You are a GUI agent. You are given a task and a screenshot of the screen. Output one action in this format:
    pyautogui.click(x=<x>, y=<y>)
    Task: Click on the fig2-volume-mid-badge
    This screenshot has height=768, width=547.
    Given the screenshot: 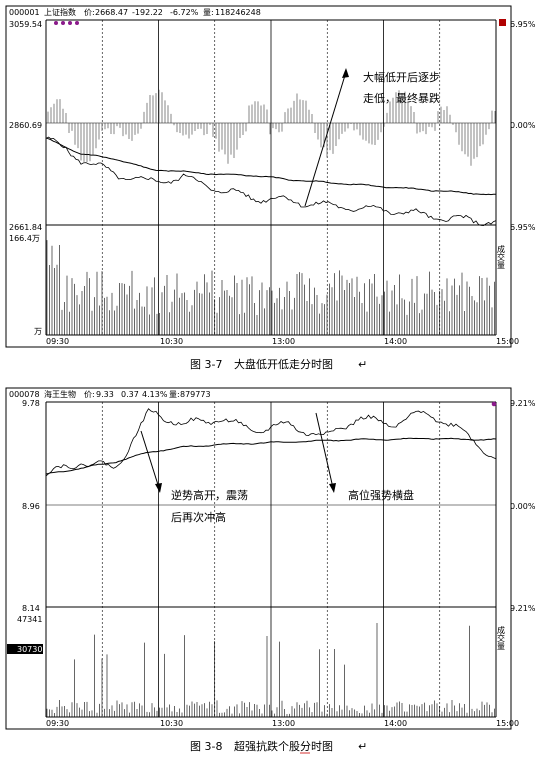 What is the action you would take?
    pyautogui.click(x=25, y=649)
    